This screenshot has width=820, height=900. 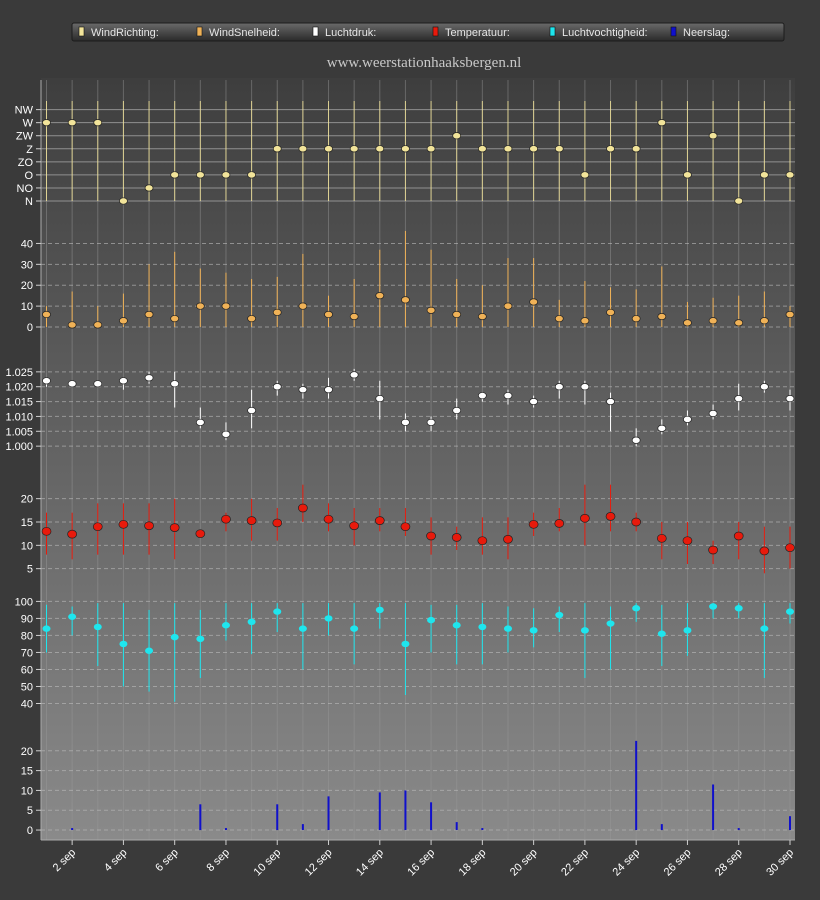 What do you see at coordinates (30, 831) in the screenshot?
I see `ytick-Neerslag-0: 0` at bounding box center [30, 831].